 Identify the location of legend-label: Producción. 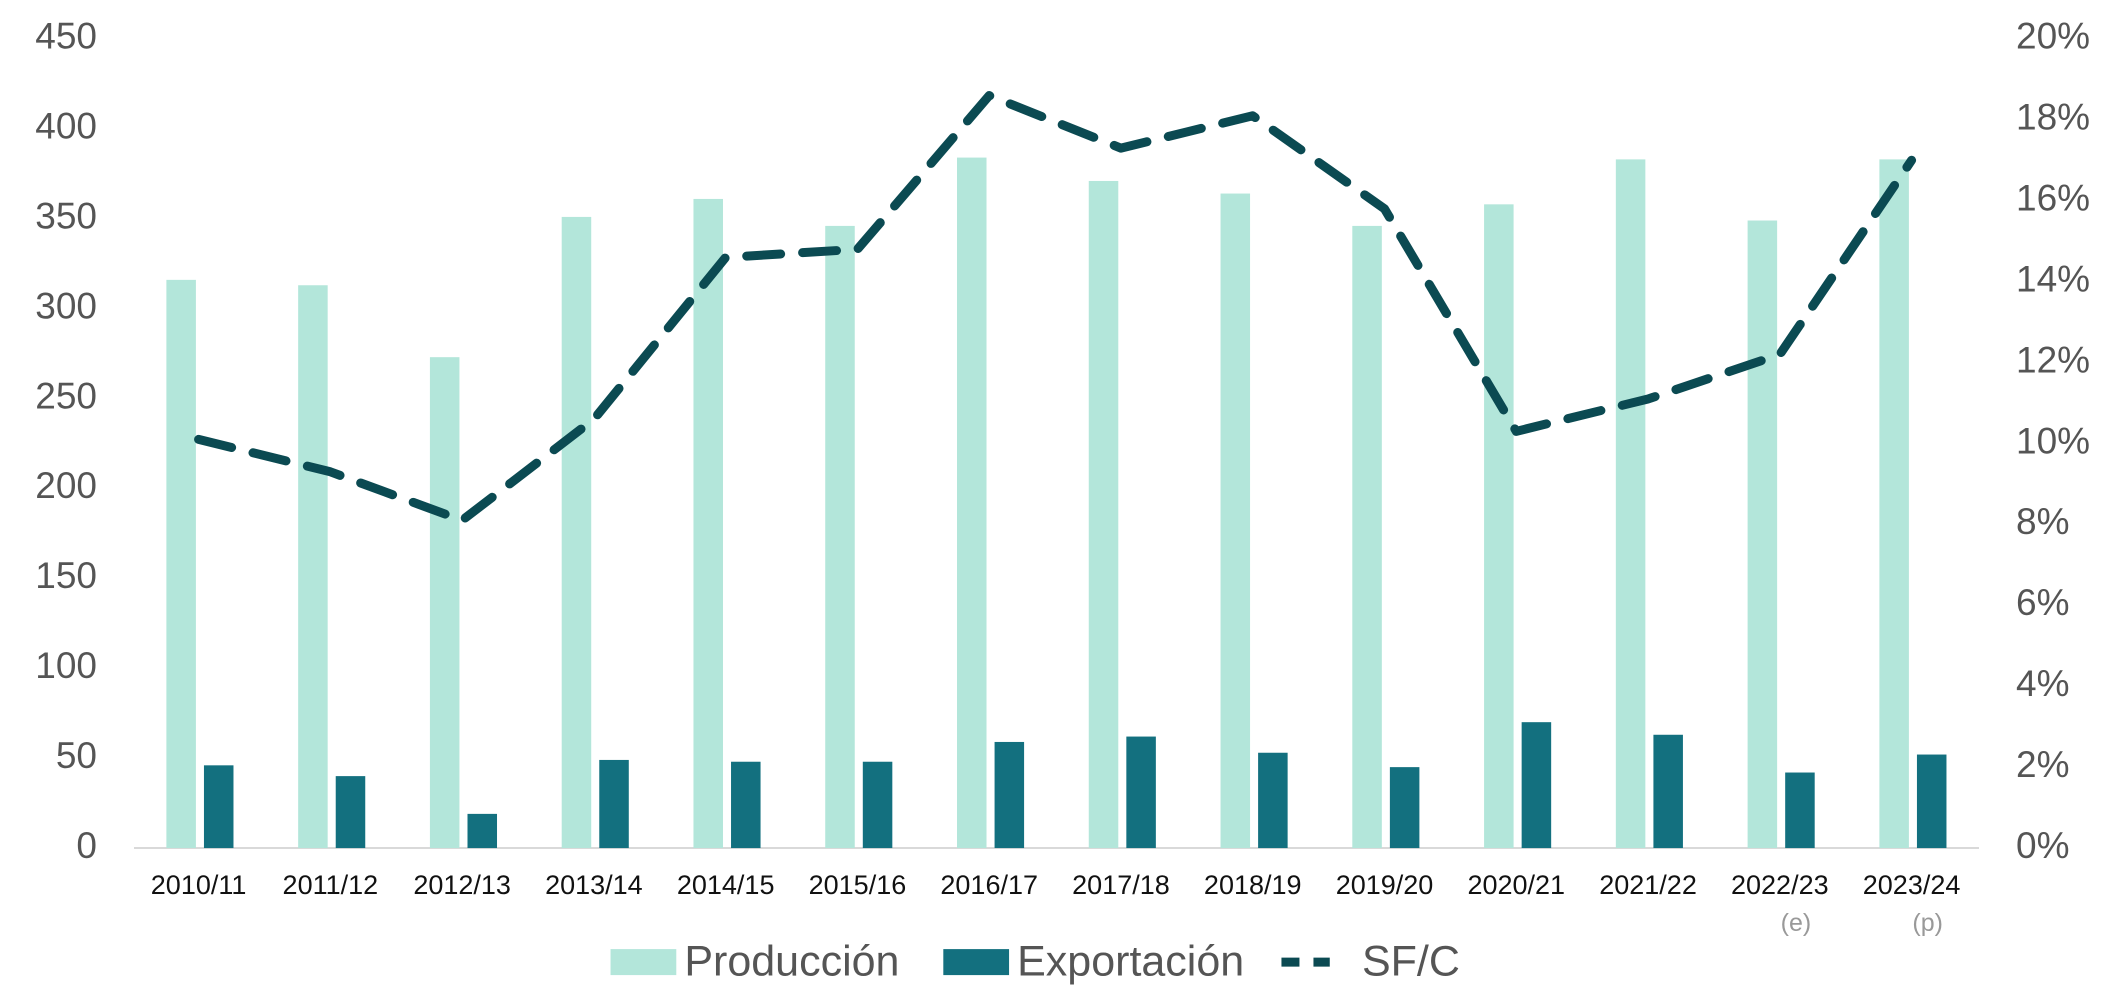
(791, 961).